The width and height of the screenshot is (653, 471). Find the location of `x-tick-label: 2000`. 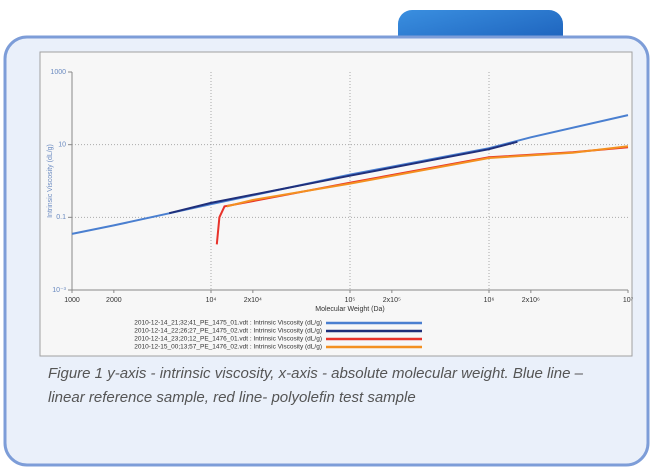

x-tick-label: 2000 is located at coordinates (114, 300).